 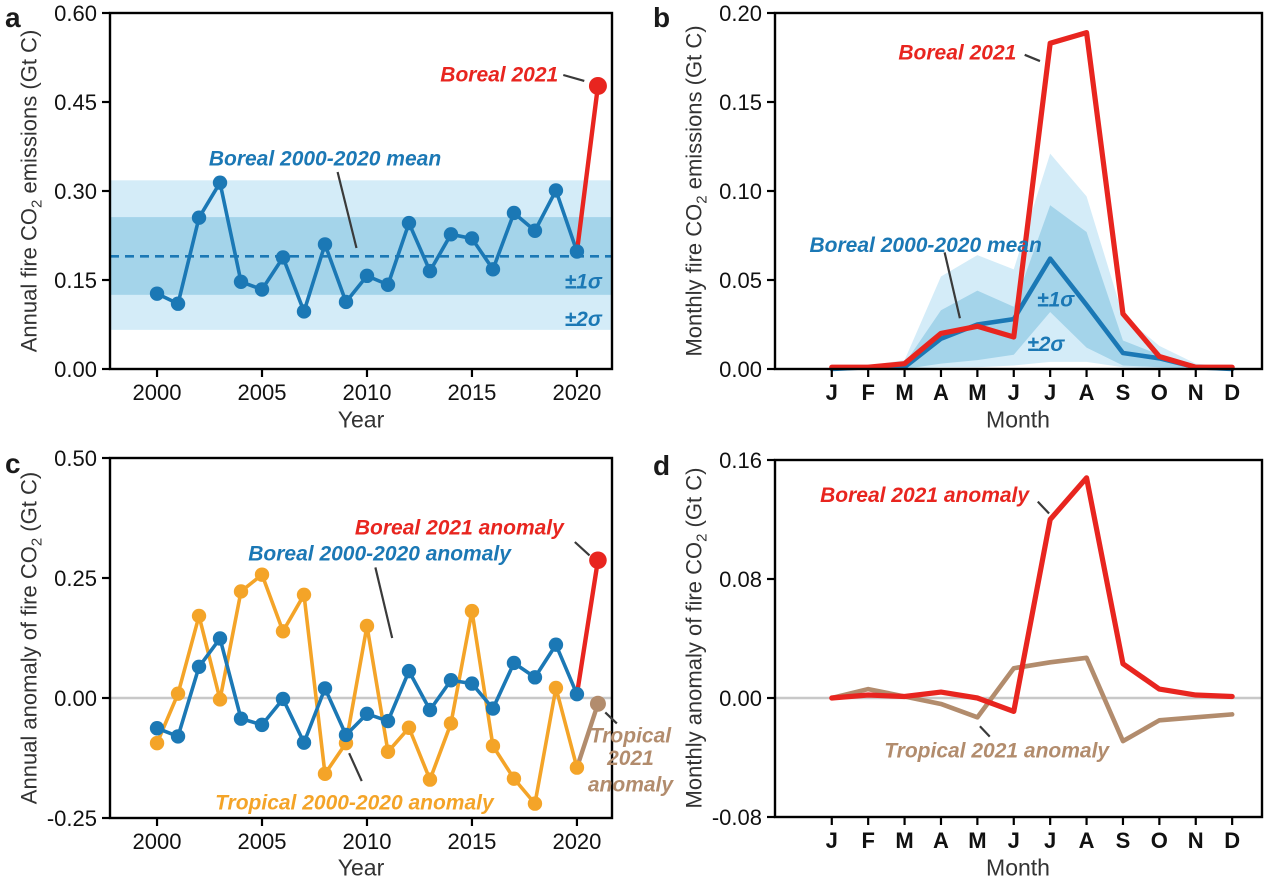 What do you see at coordinates (702, 199) in the screenshot?
I see `panel-b-y-title-sub: 2` at bounding box center [702, 199].